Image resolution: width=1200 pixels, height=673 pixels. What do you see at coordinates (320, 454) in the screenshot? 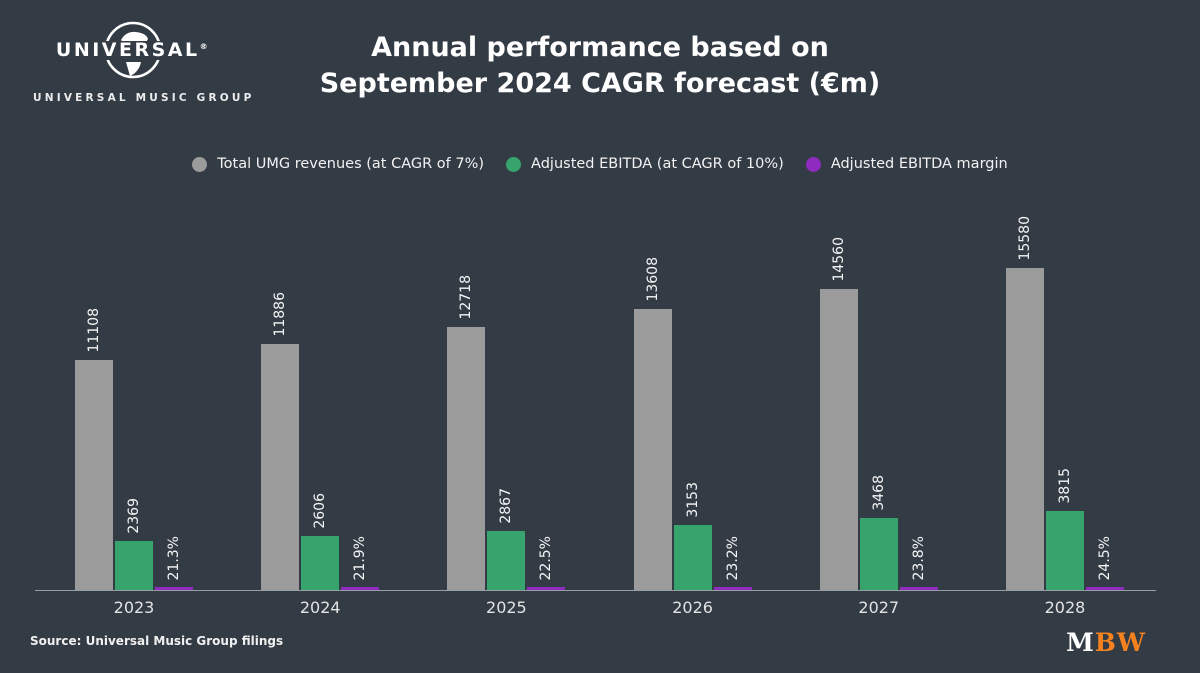
I see `bar-group-2024: 11886 2606 21.9% 2024` at bounding box center [320, 454].